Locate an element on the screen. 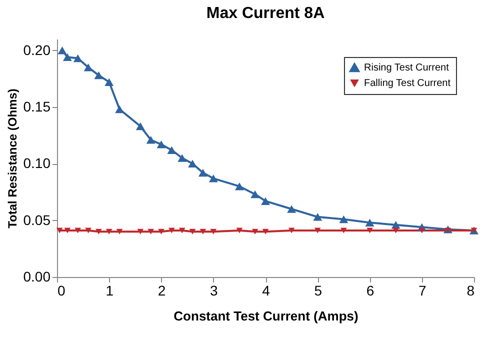 The width and height of the screenshot is (500, 358). x-tick-label: 8 is located at coordinates (470, 290).